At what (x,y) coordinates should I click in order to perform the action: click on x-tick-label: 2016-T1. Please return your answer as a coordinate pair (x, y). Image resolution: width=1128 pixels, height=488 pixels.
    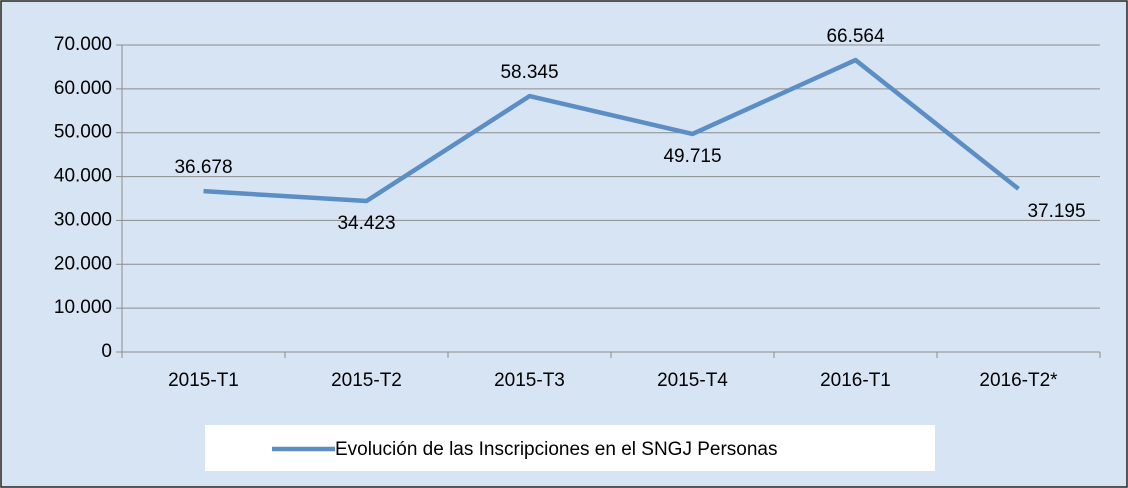
    Looking at the image, I should click on (855, 380).